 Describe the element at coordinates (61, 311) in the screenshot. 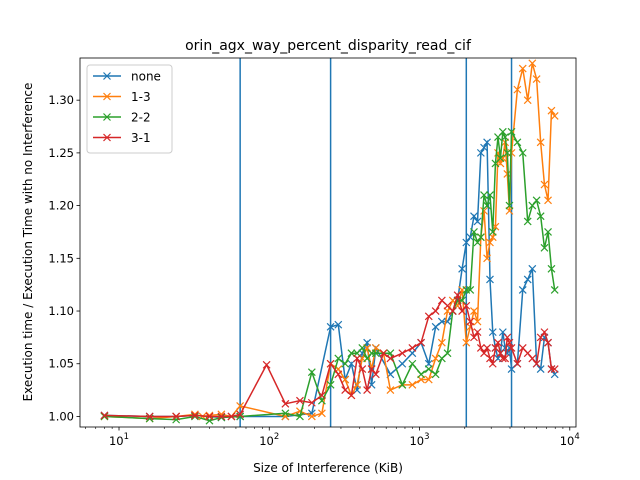

I see `y-tick-label: 1.10` at that location.